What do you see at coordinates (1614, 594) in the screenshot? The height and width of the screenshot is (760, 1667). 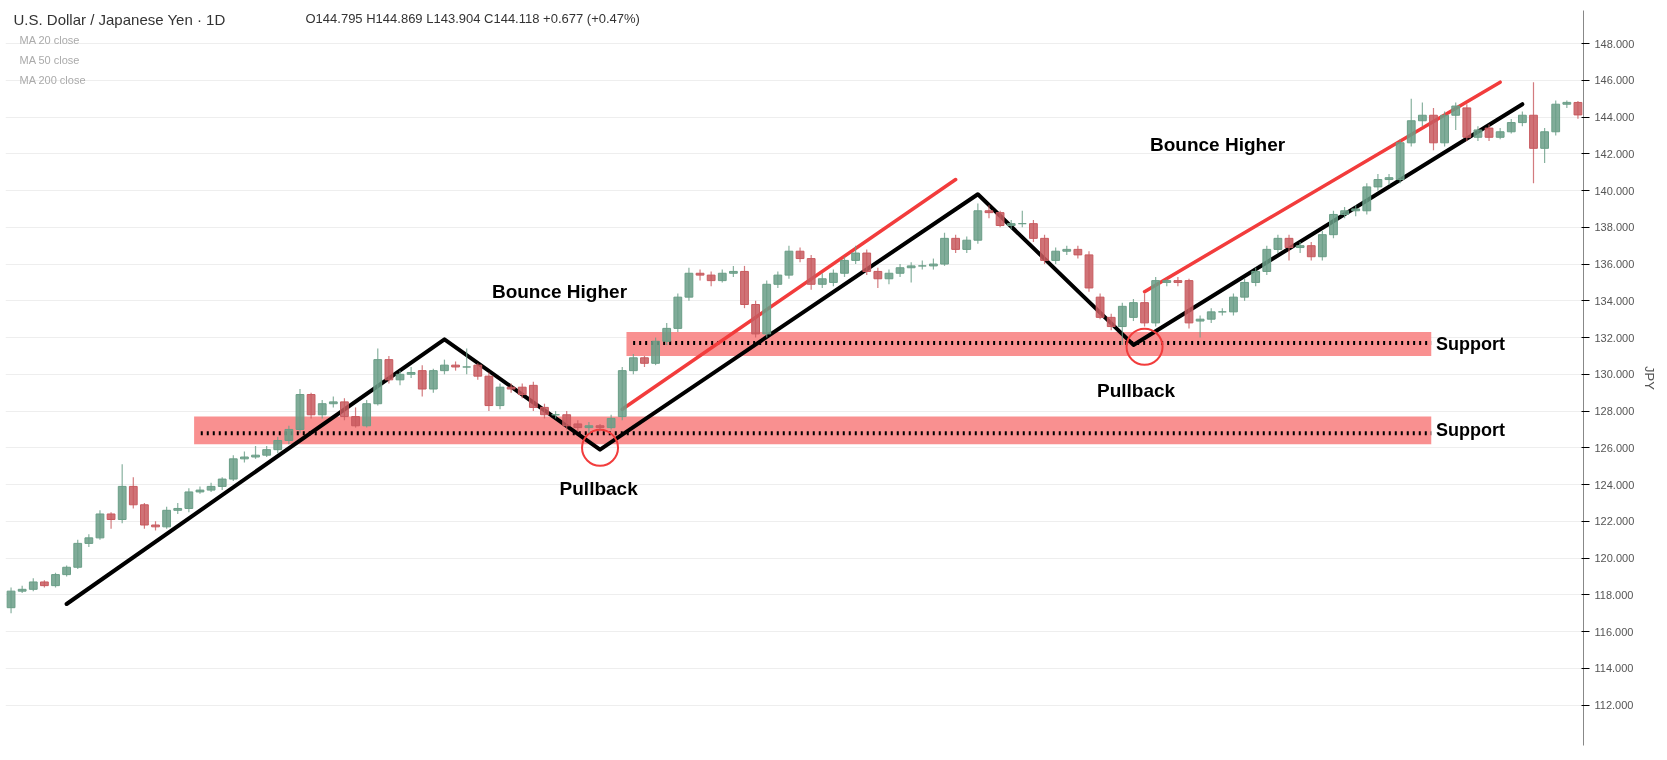 I see `y-tick-label: 118.000` at bounding box center [1614, 594].